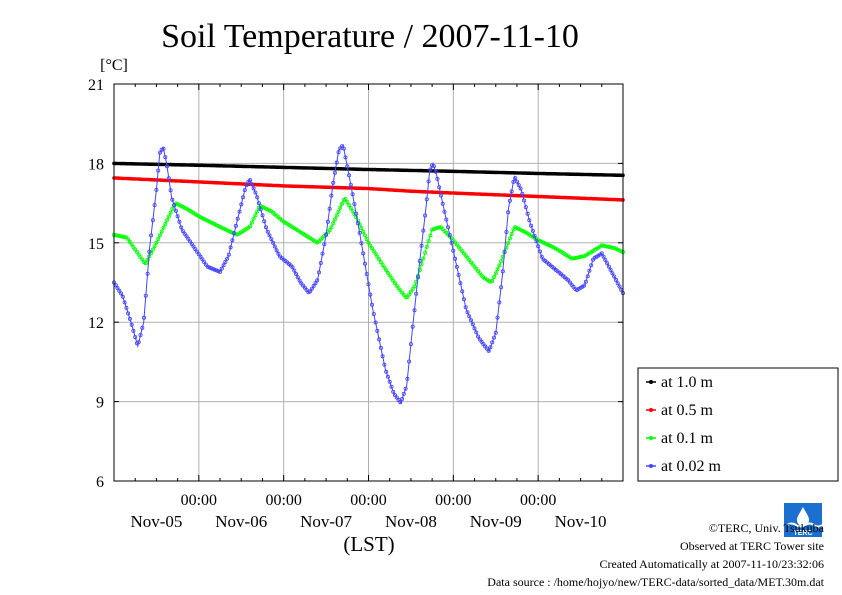  I want to click on x-date-label: Nov-06, so click(241, 521).